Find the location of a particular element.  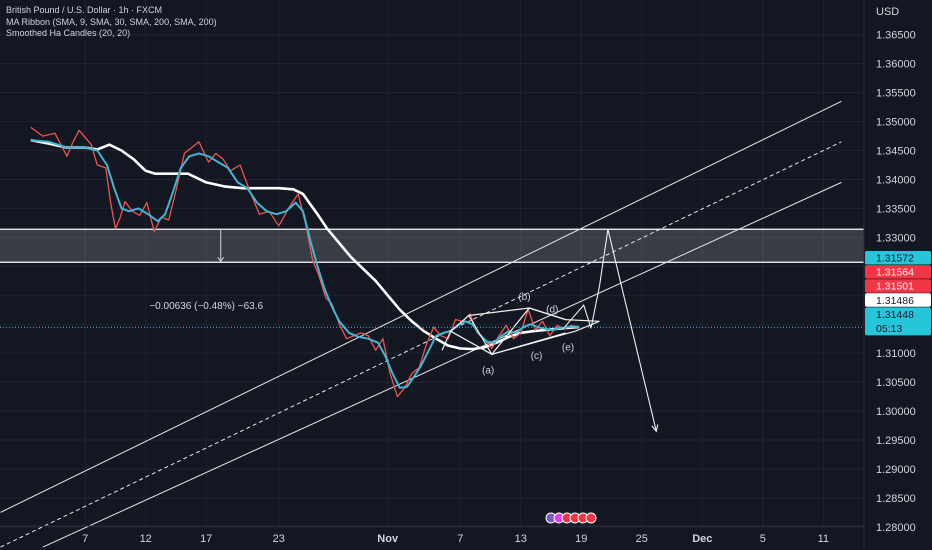

y-tick-label: 1.33000 is located at coordinates (896, 238).